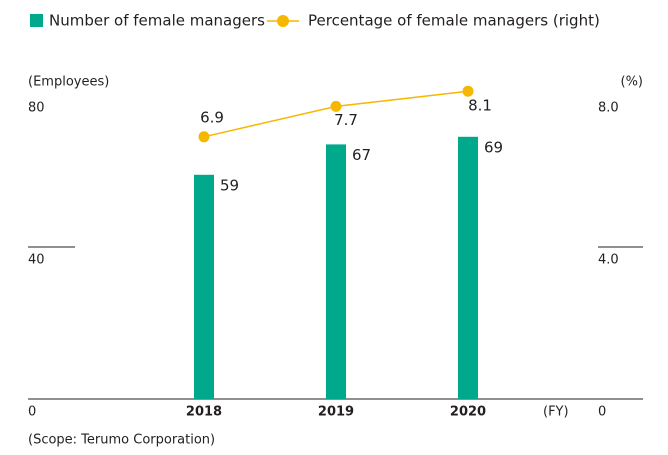 Image resolution: width=668 pixels, height=455 pixels. I want to click on y-axis-label: (Employees), so click(68, 82).